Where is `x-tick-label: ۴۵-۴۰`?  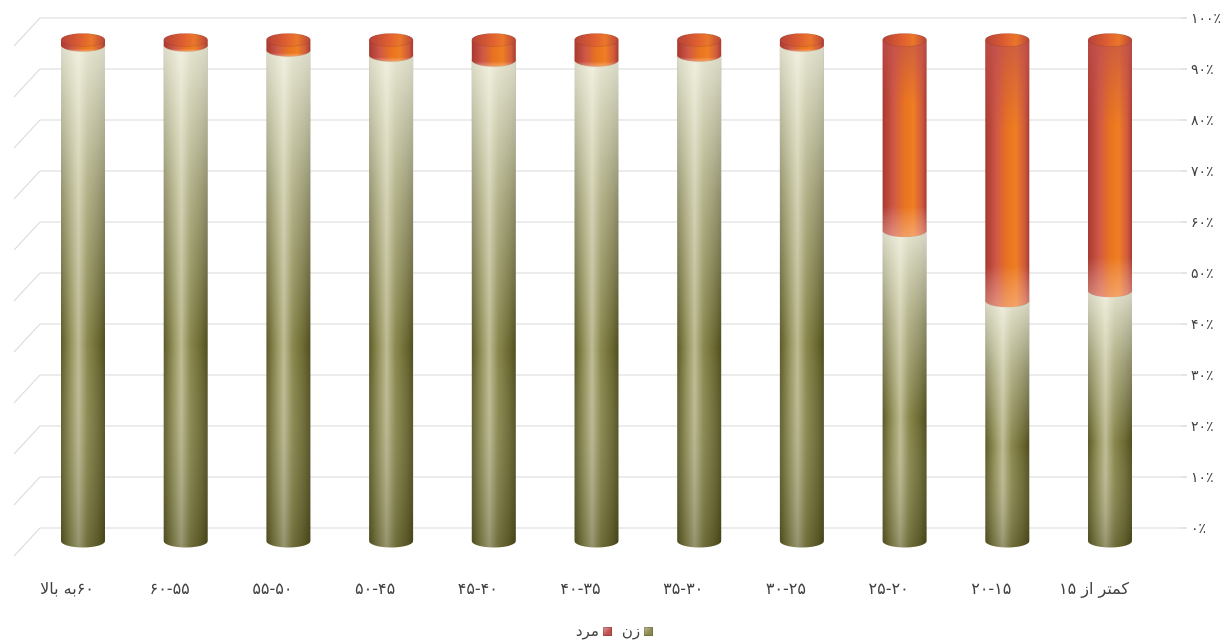 x-tick-label: ۴۵-۴۰ is located at coordinates (478, 588).